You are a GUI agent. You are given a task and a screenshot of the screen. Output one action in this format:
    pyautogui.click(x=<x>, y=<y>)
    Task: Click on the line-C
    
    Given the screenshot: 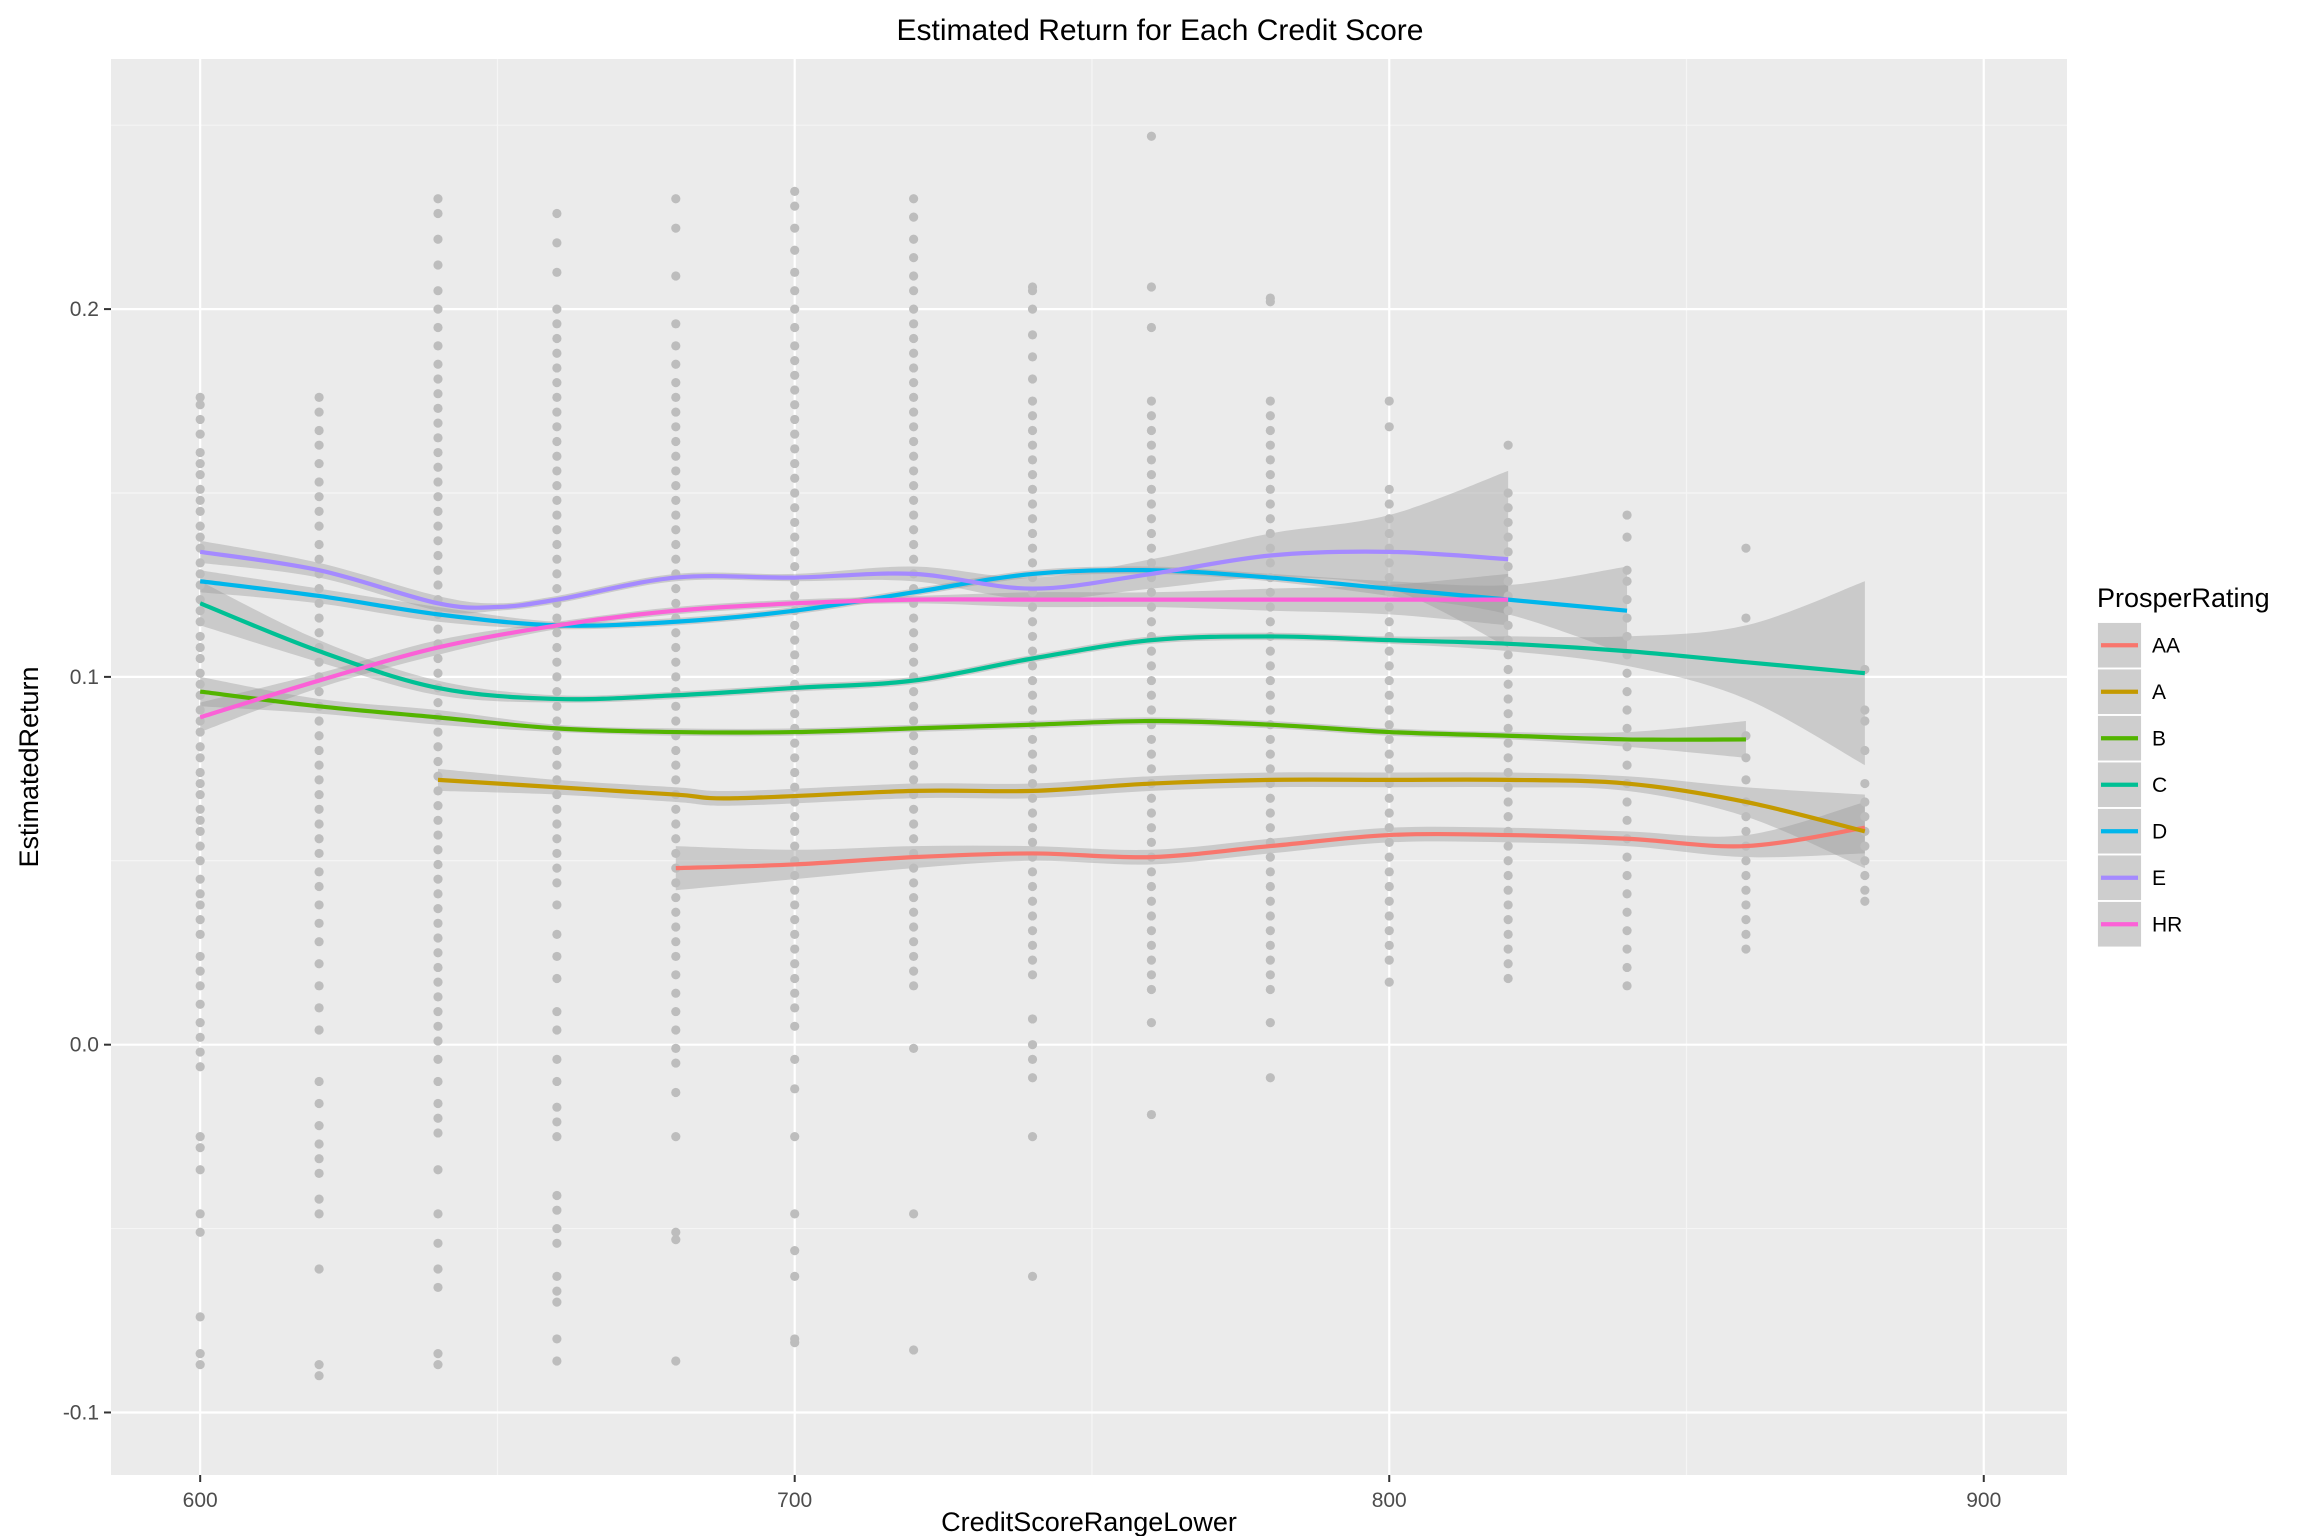 What is the action you would take?
    pyautogui.click(x=1032, y=651)
    